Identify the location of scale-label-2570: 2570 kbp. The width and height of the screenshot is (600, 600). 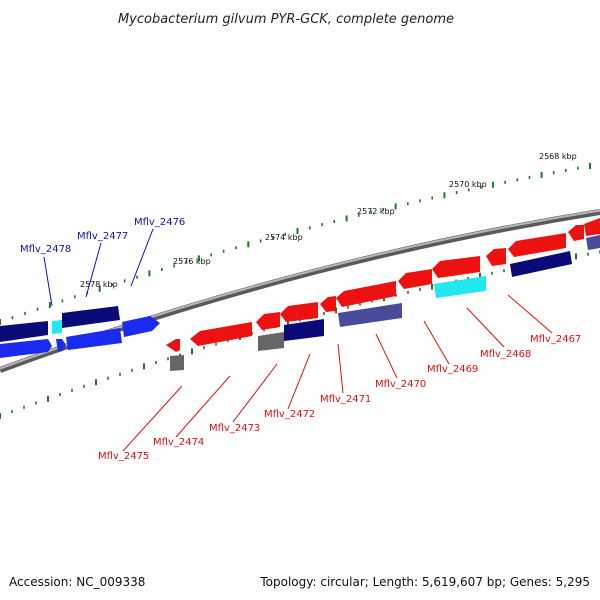
(468, 184).